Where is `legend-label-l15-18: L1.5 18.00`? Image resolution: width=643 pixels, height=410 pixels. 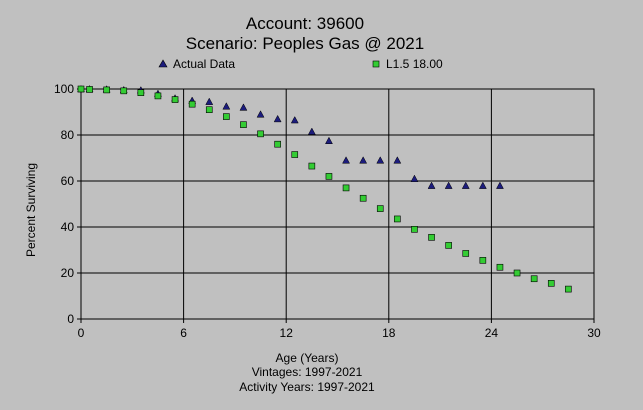
legend-label-l15-18: L1.5 18.00 is located at coordinates (414, 64).